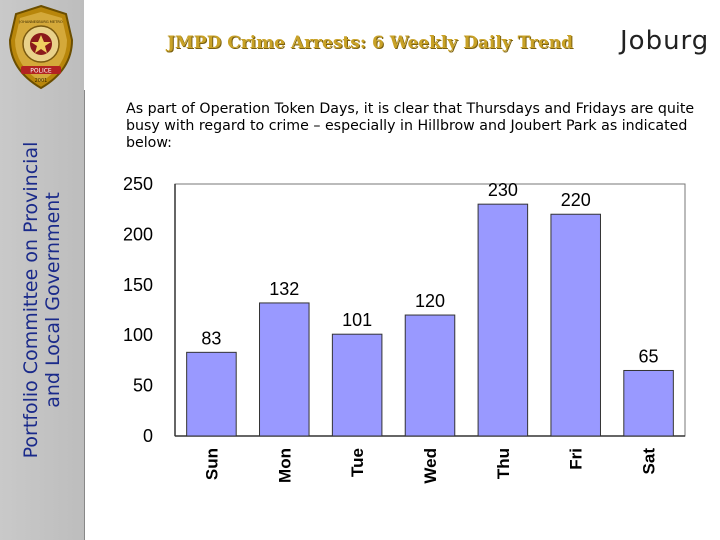 Image resolution: width=720 pixels, height=540 pixels. I want to click on badge-year: 2001, so click(41, 81).